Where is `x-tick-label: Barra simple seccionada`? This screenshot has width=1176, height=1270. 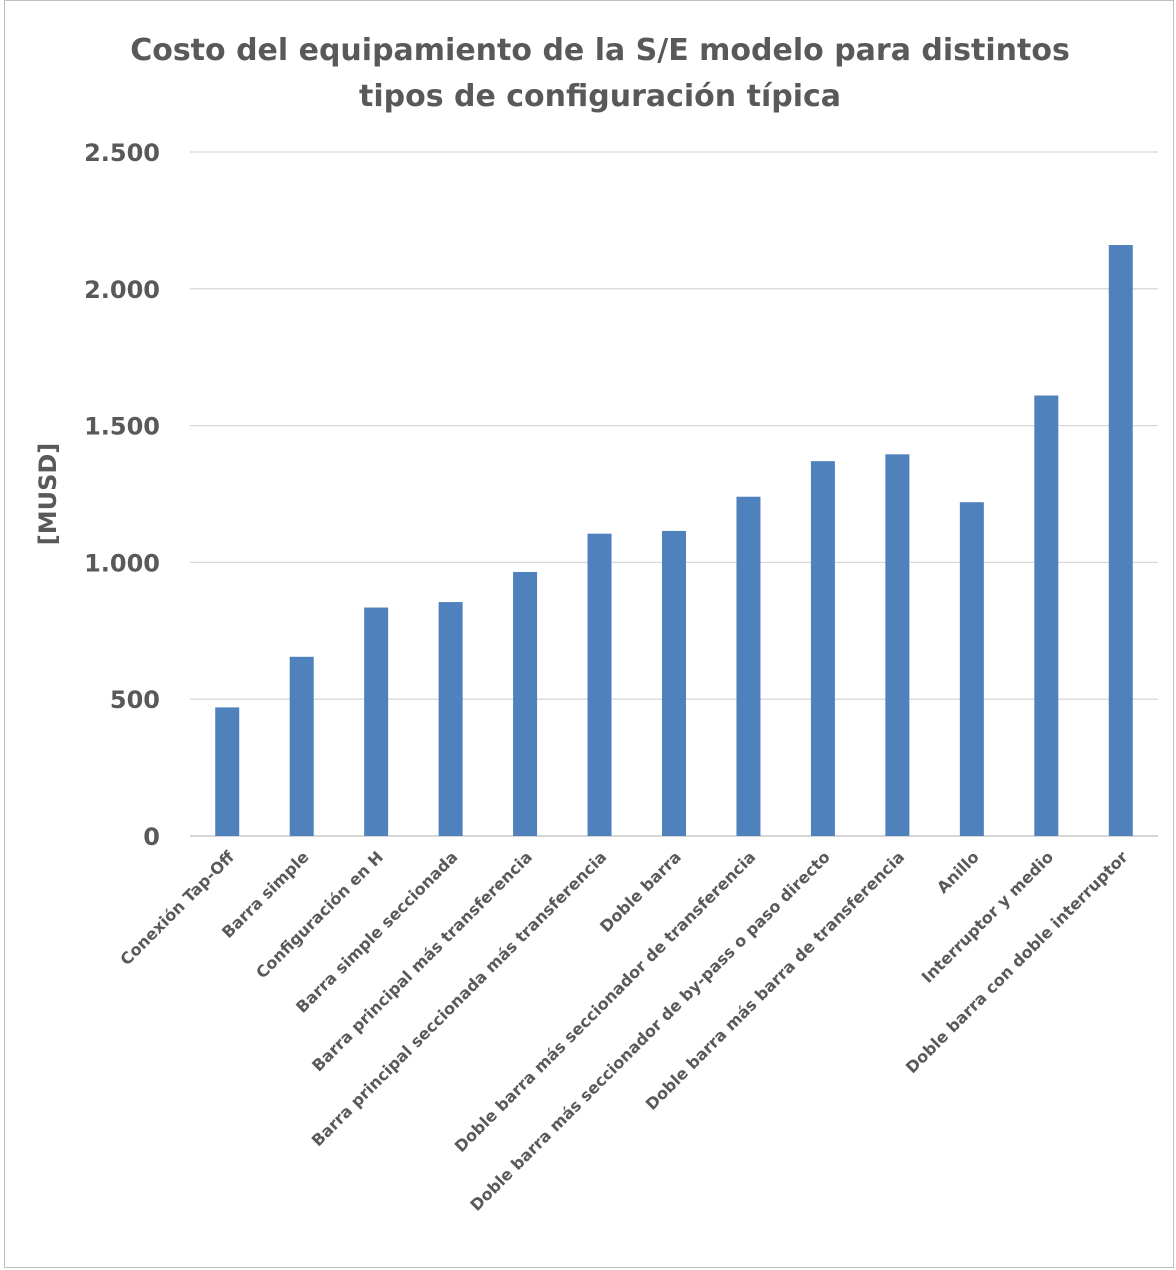
x-tick-label: Barra simple seccionada is located at coordinates (376, 931).